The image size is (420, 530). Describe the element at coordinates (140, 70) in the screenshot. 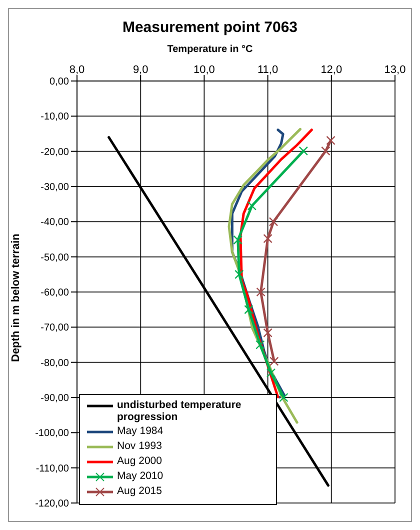

I see `x-tick-label: 9,0` at that location.